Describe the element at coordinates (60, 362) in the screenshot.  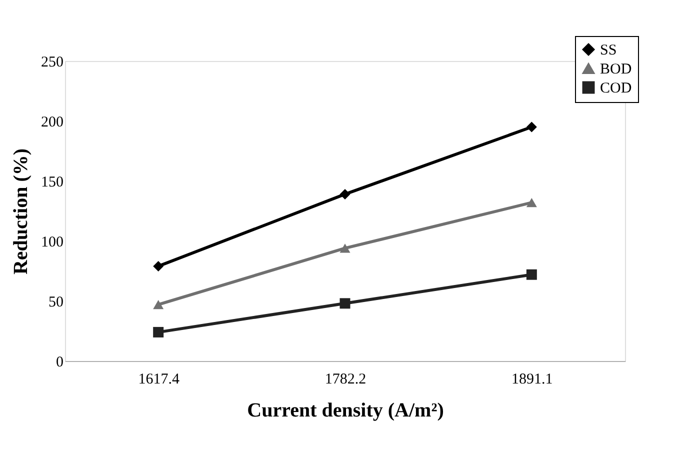
I see `y-tick-label: 0` at that location.